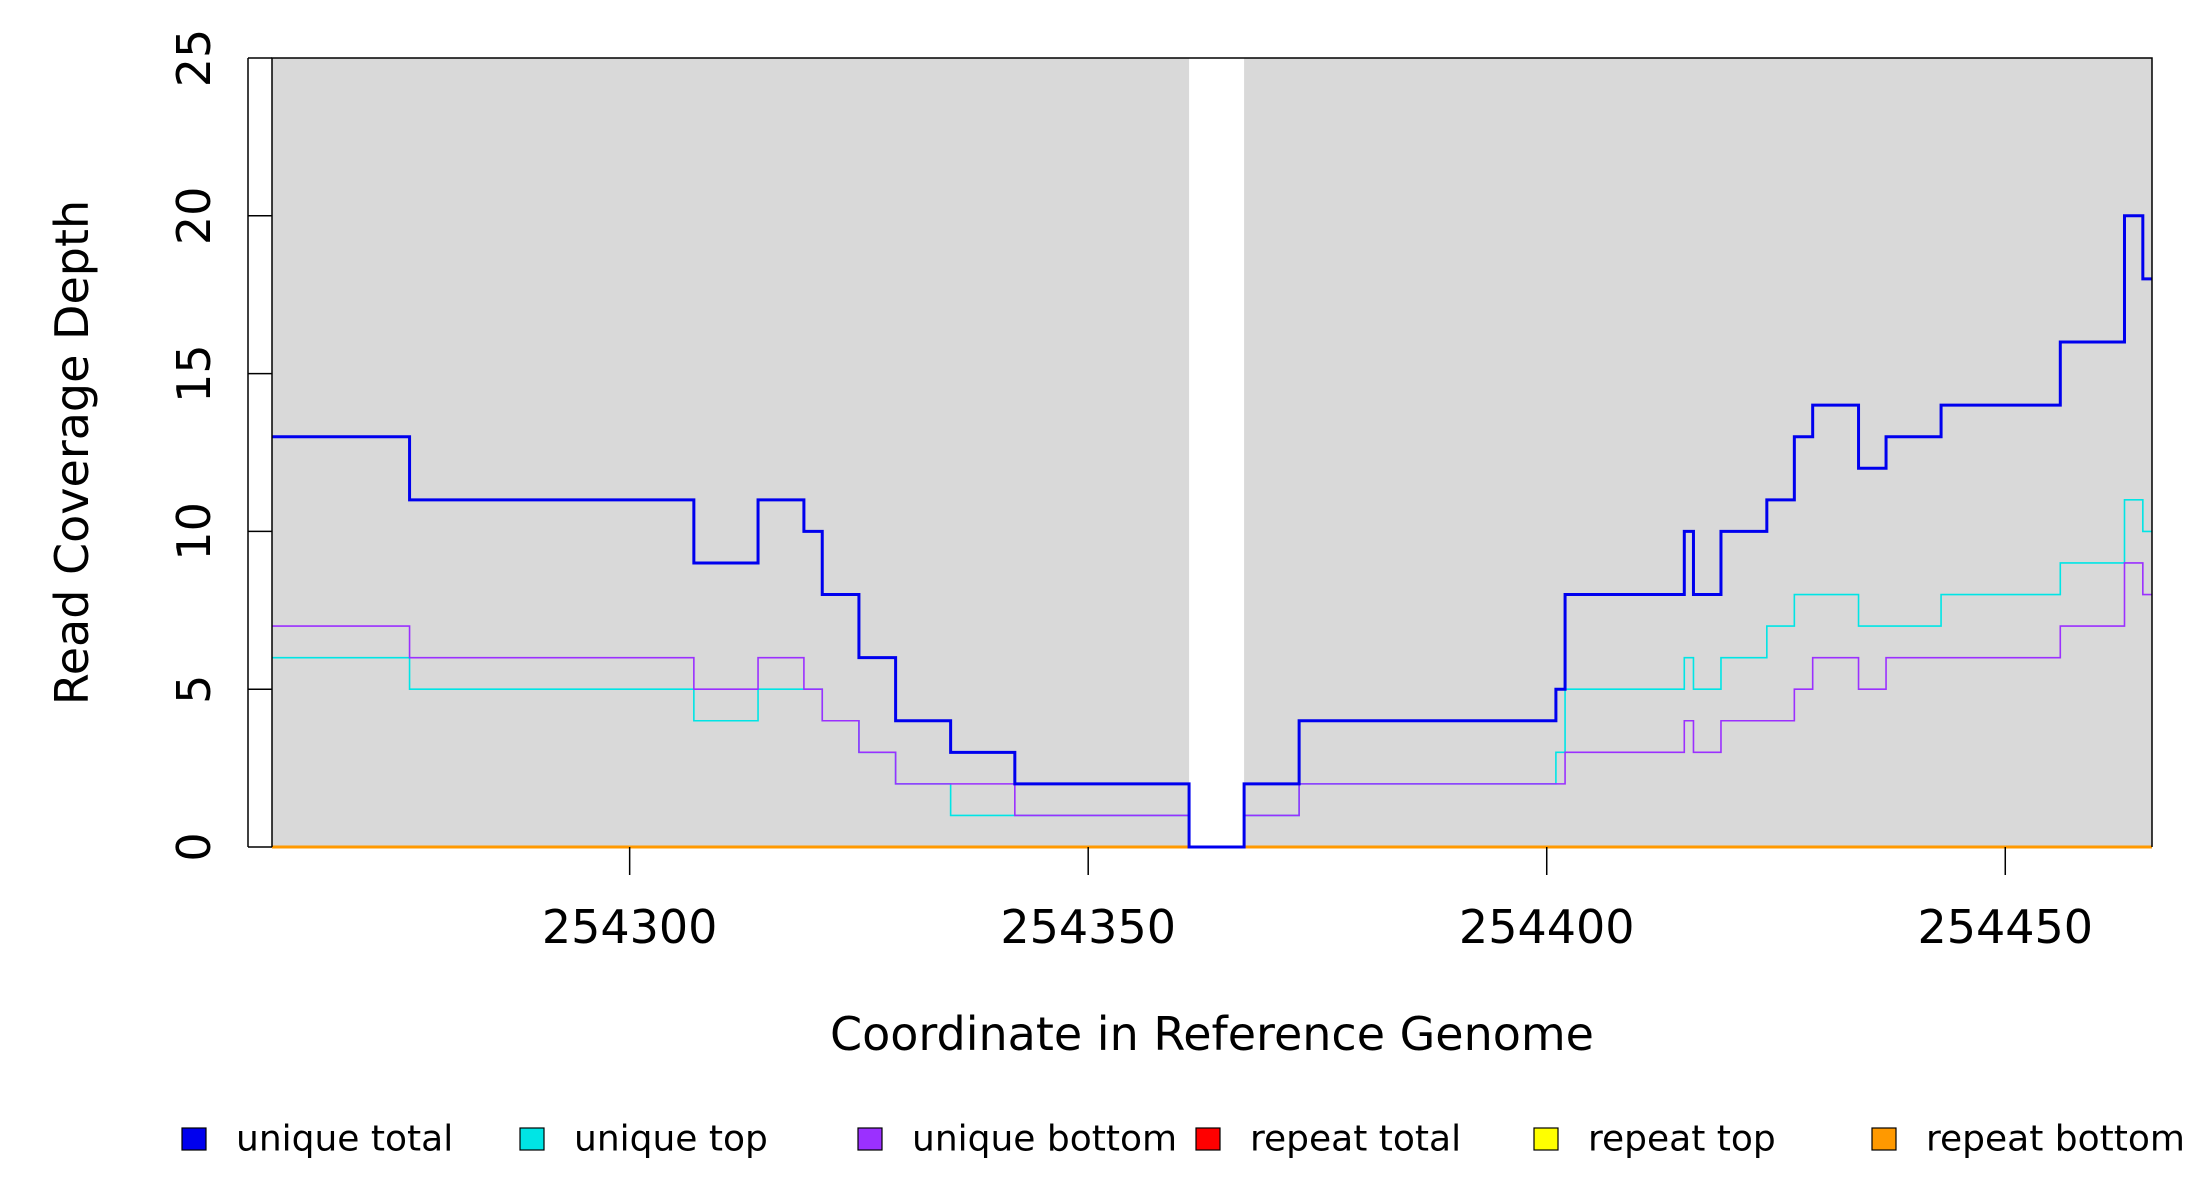  Describe the element at coordinates (1217, 452) in the screenshot. I see `gap-region` at that location.